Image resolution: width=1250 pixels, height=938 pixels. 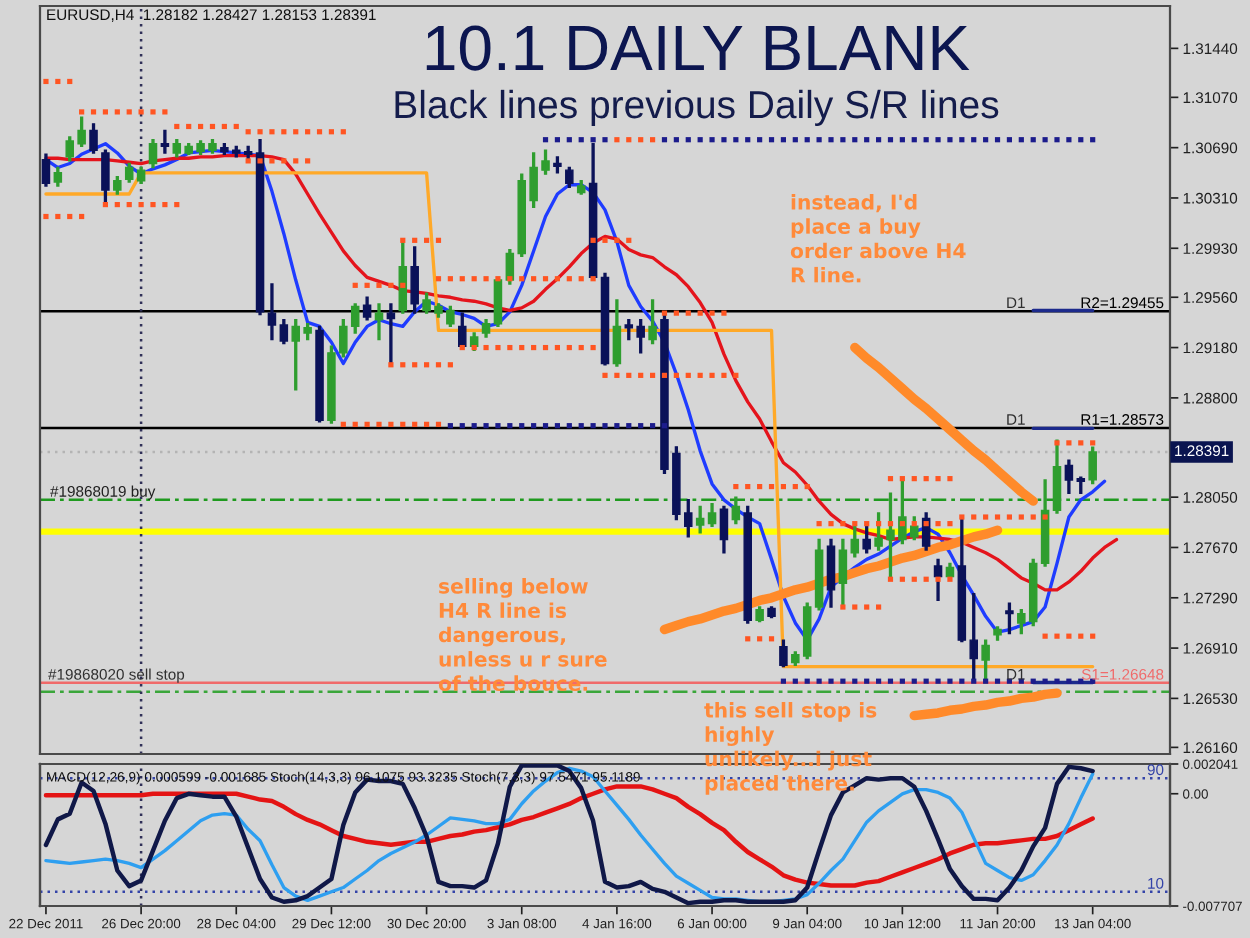 I want to click on chart-title: 10.1 DAILY BLANK, so click(x=698, y=48).